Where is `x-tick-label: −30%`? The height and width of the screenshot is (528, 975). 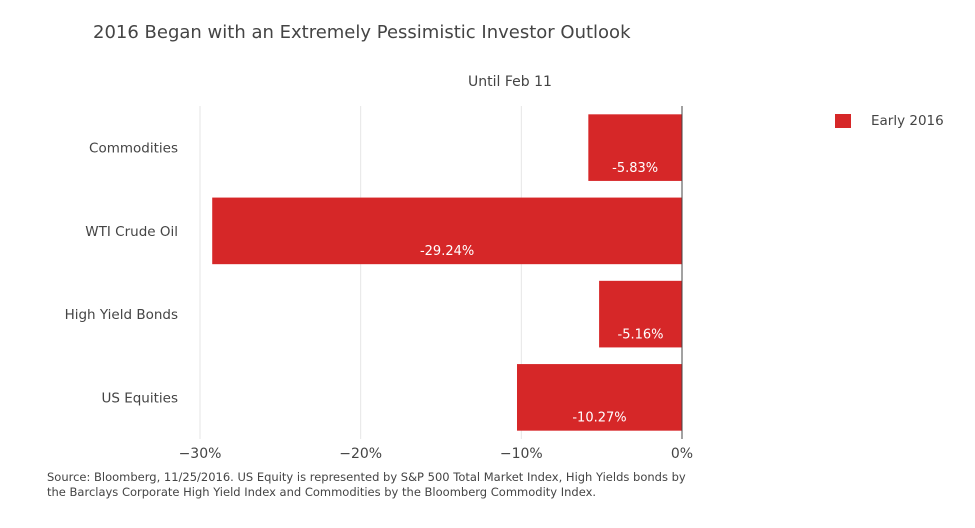 x-tick-label: −30% is located at coordinates (200, 454).